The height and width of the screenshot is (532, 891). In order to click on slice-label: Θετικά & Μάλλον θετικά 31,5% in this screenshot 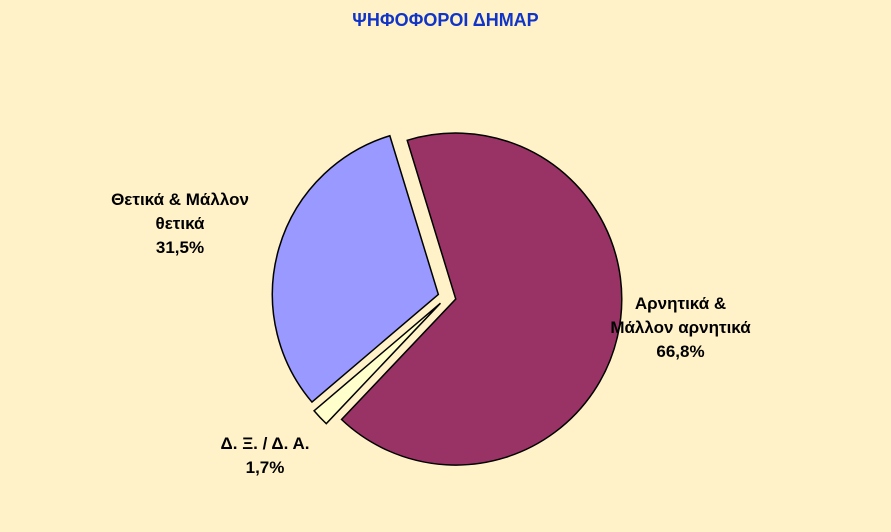, I will do `click(180, 224)`.